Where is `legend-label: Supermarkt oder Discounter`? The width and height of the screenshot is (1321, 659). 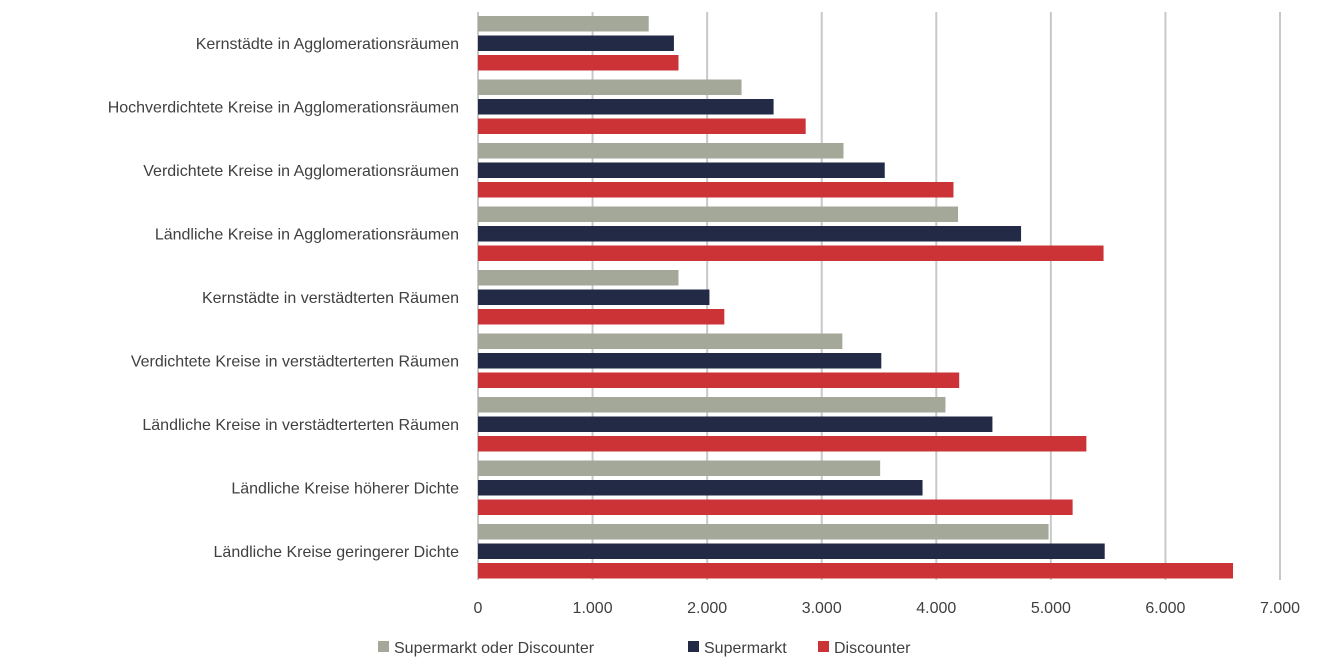
legend-label: Supermarkt oder Discounter is located at coordinates (494, 648).